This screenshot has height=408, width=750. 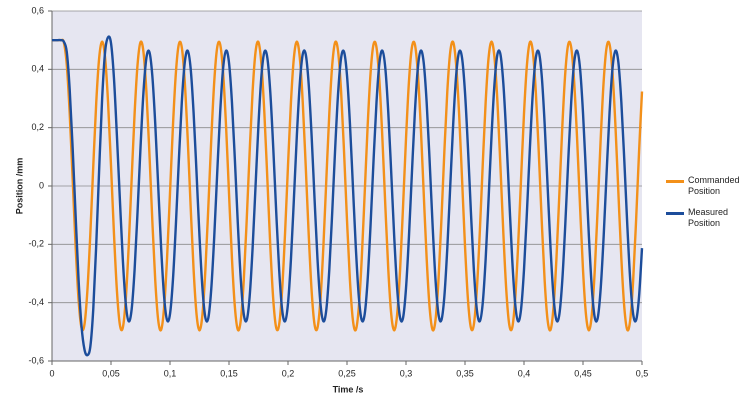 What do you see at coordinates (51, 373) in the screenshot?
I see `x-tick-label: 0` at bounding box center [51, 373].